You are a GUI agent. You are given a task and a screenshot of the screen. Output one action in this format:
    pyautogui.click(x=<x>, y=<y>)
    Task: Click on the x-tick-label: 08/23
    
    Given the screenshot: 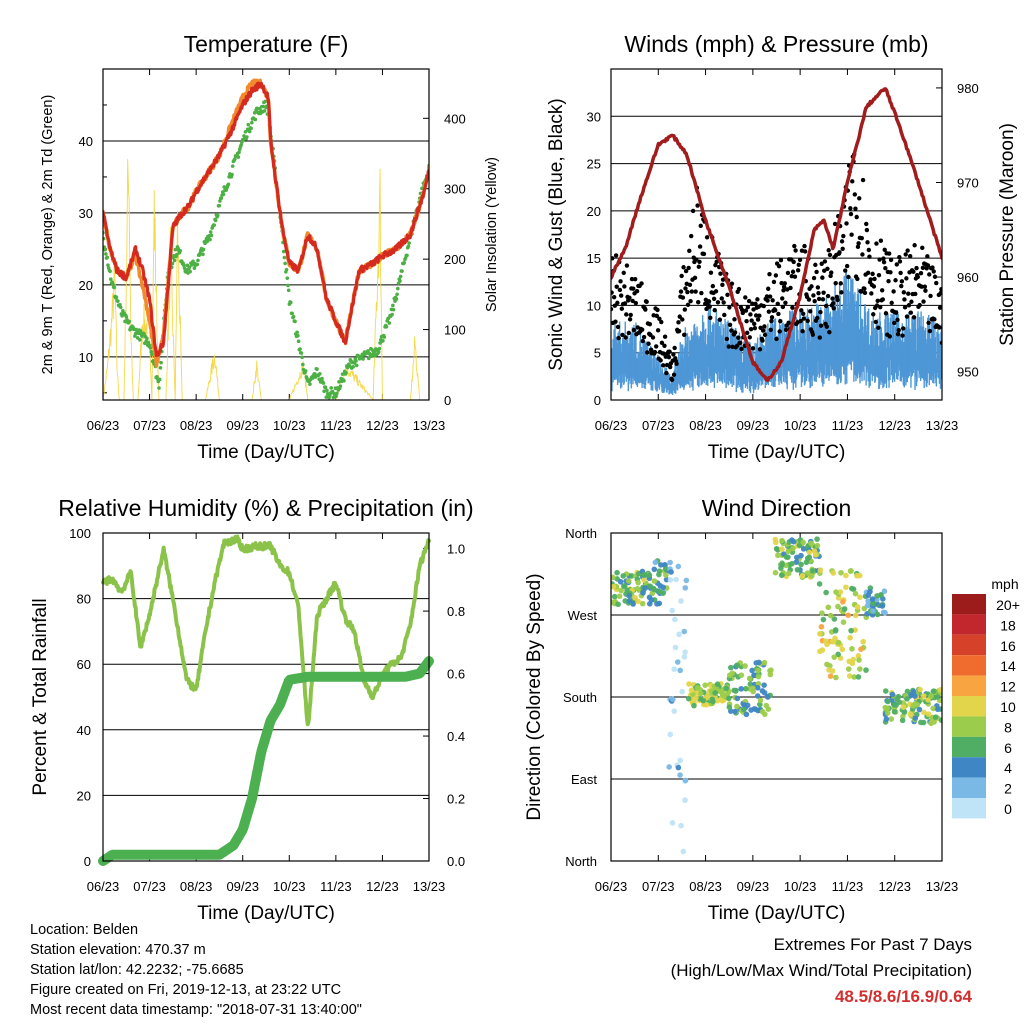 What is the action you would take?
    pyautogui.click(x=705, y=886)
    